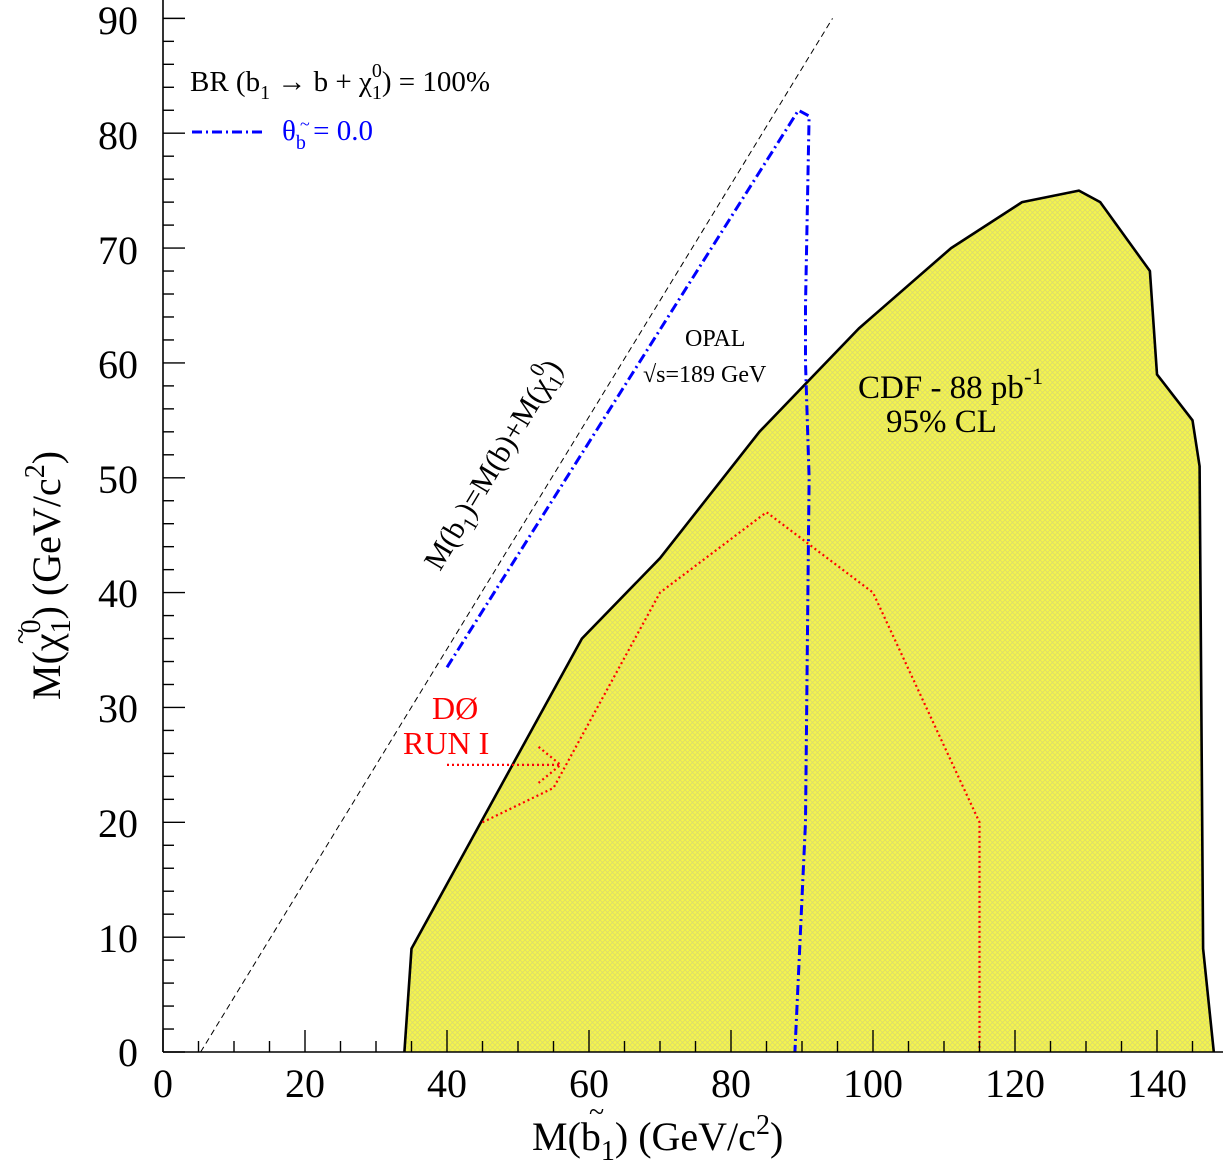 This screenshot has height=1176, width=1223. Describe the element at coordinates (46, 457) in the screenshot. I see `y-title-part: )` at that location.